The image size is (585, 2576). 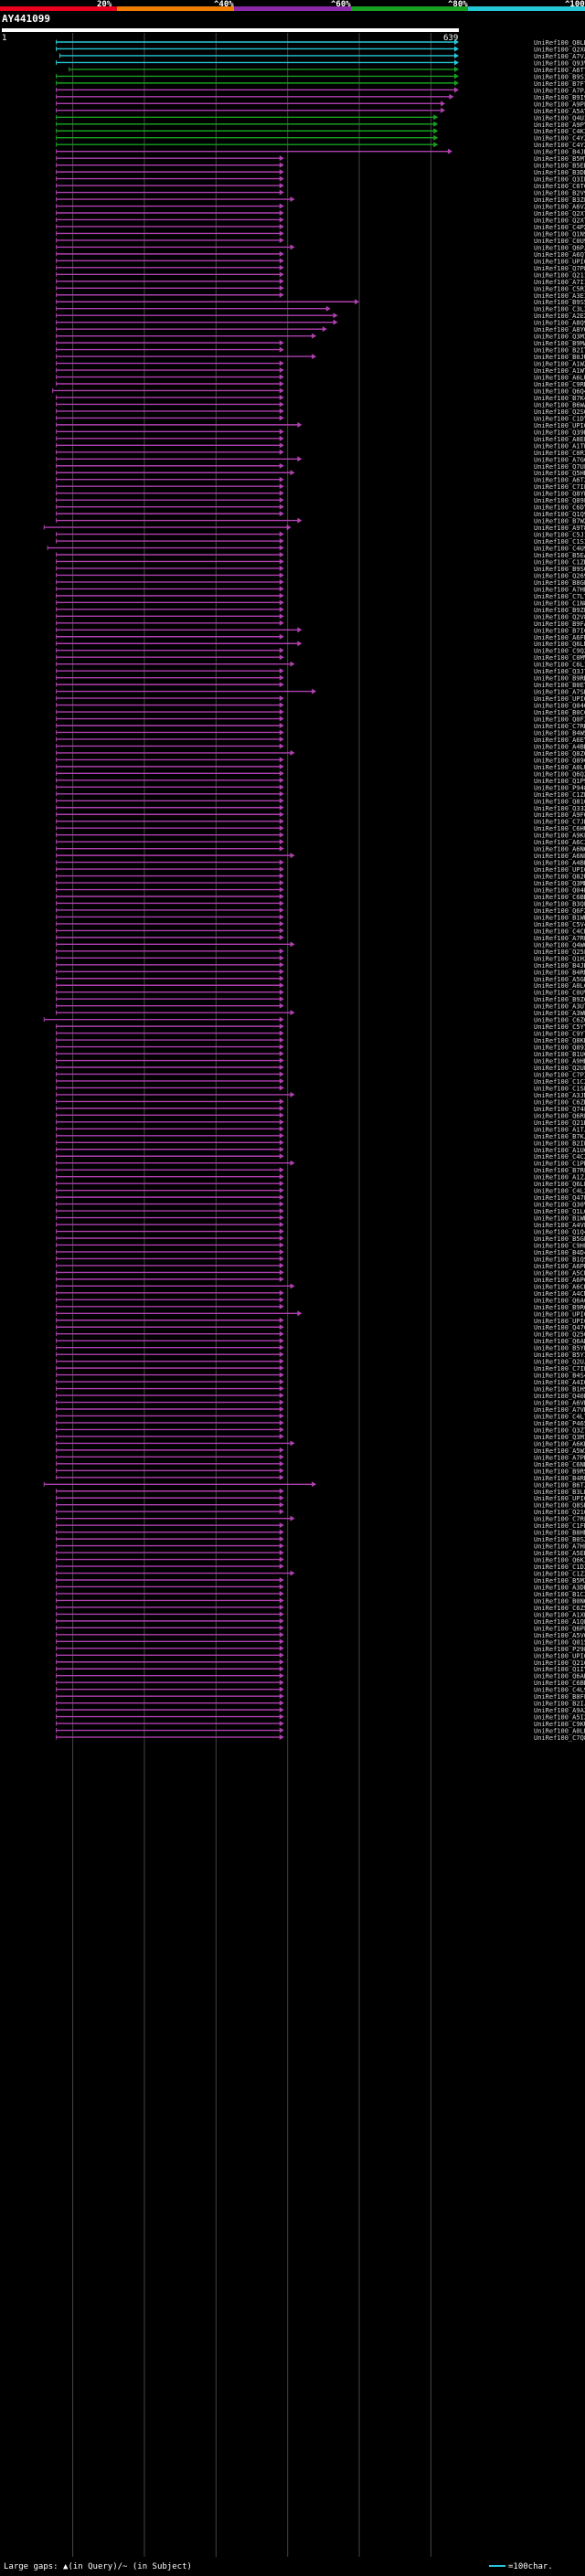 What do you see at coordinates (560, 575) in the screenshot?
I see `hit-label: UniRef100_Q26999` at bounding box center [560, 575].